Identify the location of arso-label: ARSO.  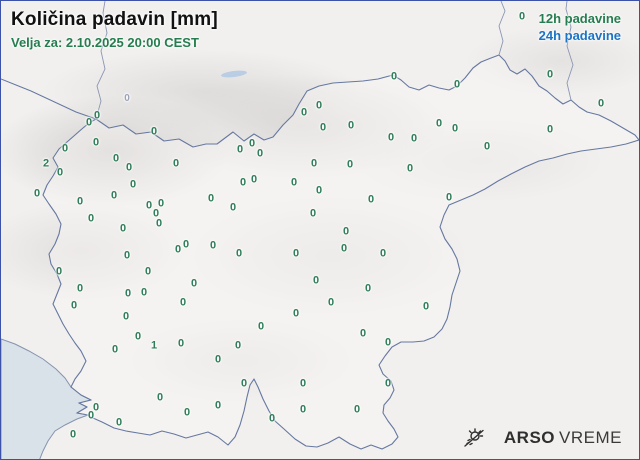
(529, 437).